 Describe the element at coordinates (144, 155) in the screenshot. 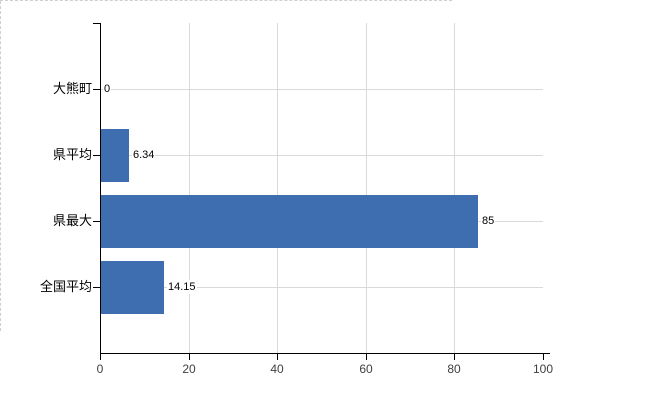

I see `value-label: 6.34` at that location.